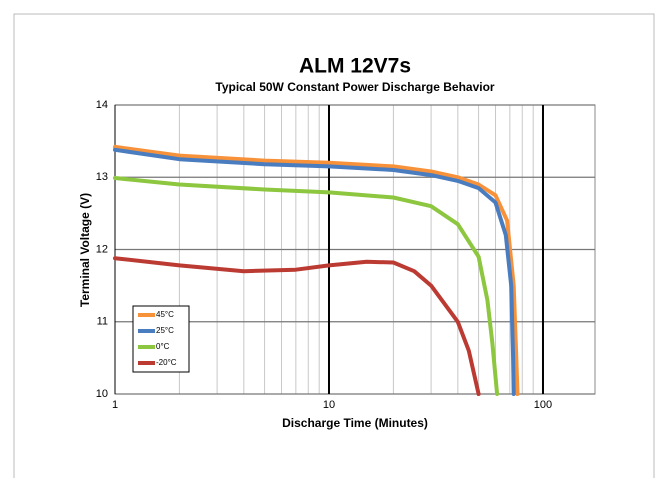  What do you see at coordinates (115, 405) in the screenshot?
I see `x-tick-label: 1` at bounding box center [115, 405].